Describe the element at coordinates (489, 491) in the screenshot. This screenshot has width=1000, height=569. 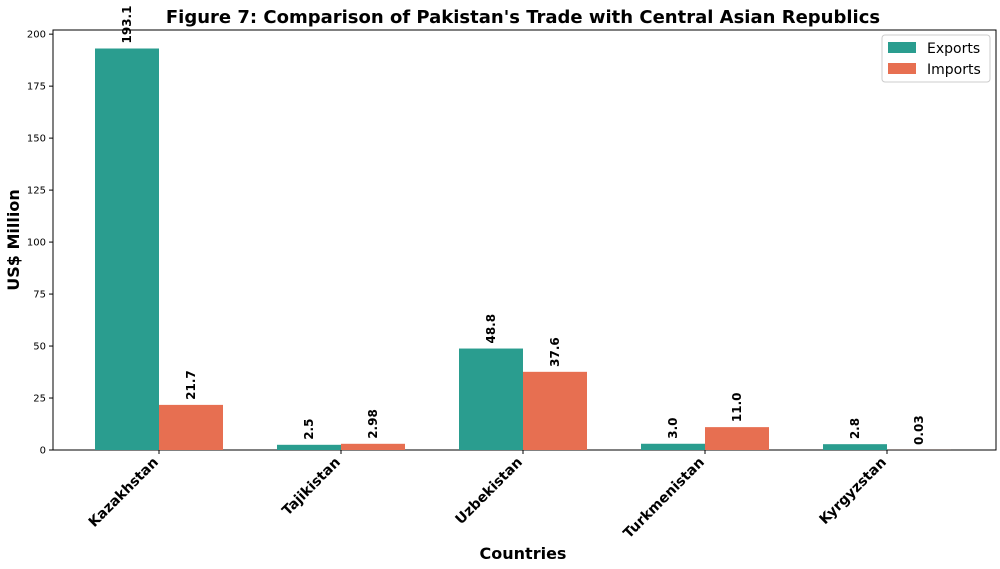
I see `x-tick-label-uzbekistan: Uzbekistan` at that location.